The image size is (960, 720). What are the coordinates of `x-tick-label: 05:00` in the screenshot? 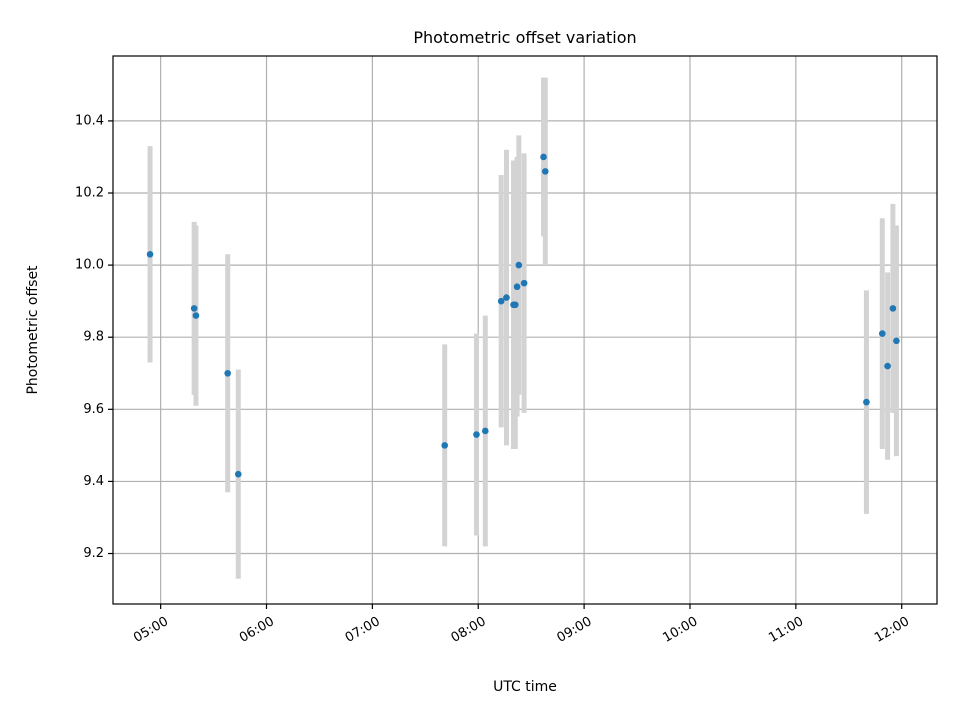 It's located at (151, 630).